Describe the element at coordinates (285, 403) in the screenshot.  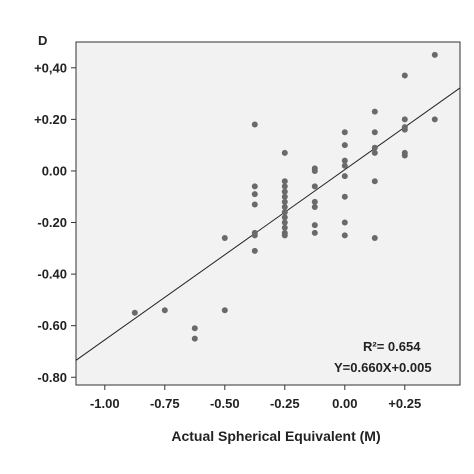
I see `x-tick-label: -0.25` at that location.